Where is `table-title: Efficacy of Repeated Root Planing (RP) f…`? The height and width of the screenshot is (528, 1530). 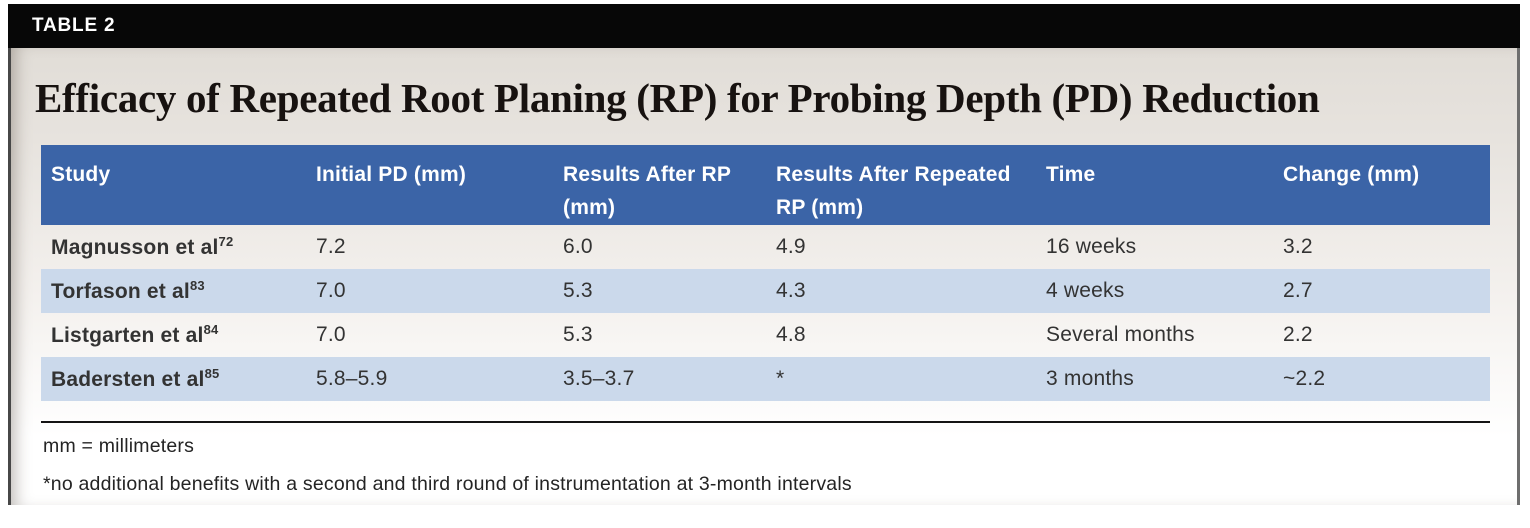
table-title: Efficacy of Repeated Root Planing (RP) f… is located at coordinates (677, 98).